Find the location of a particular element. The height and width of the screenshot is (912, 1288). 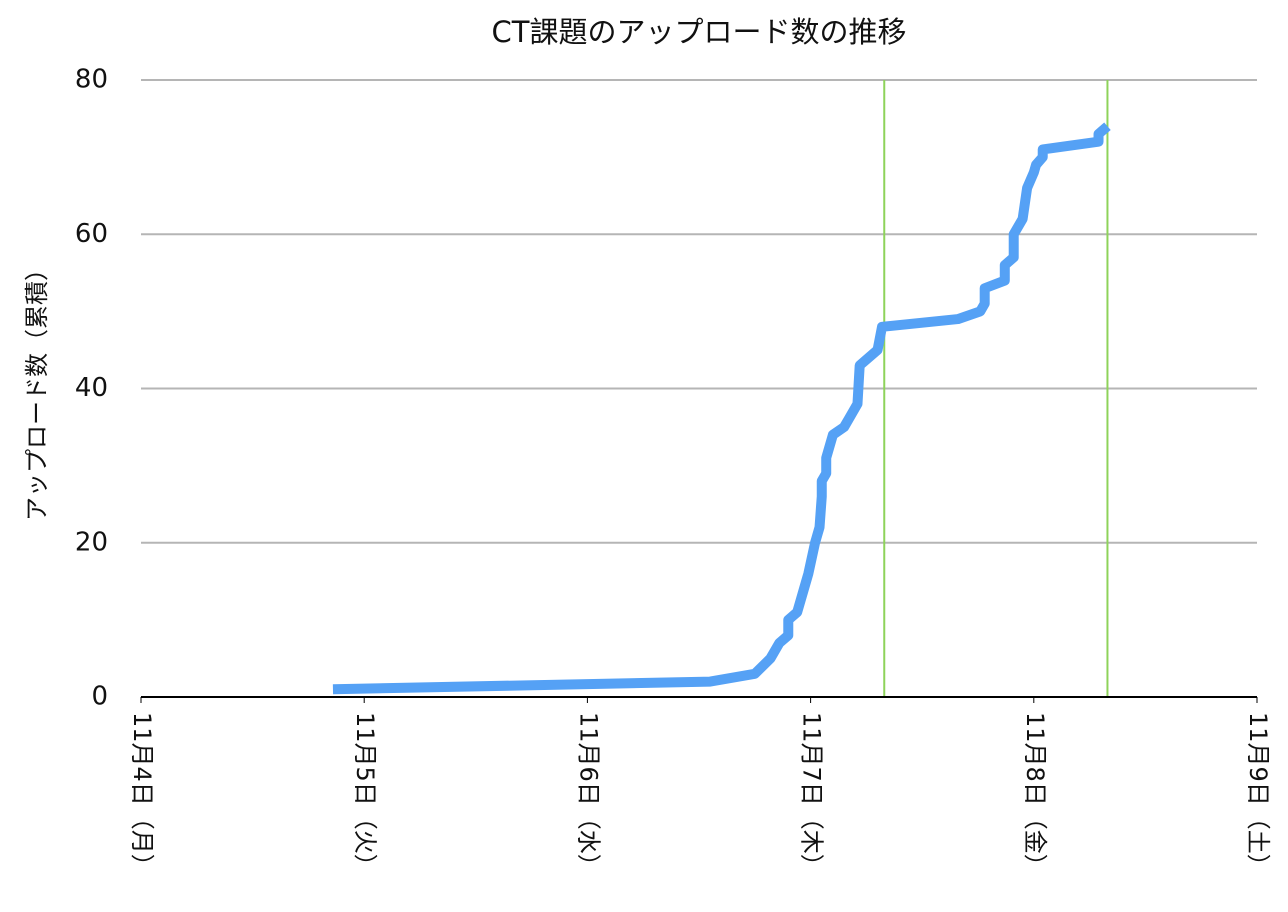

x-tick-label: 11月6日（水） is located at coordinates (588, 795).